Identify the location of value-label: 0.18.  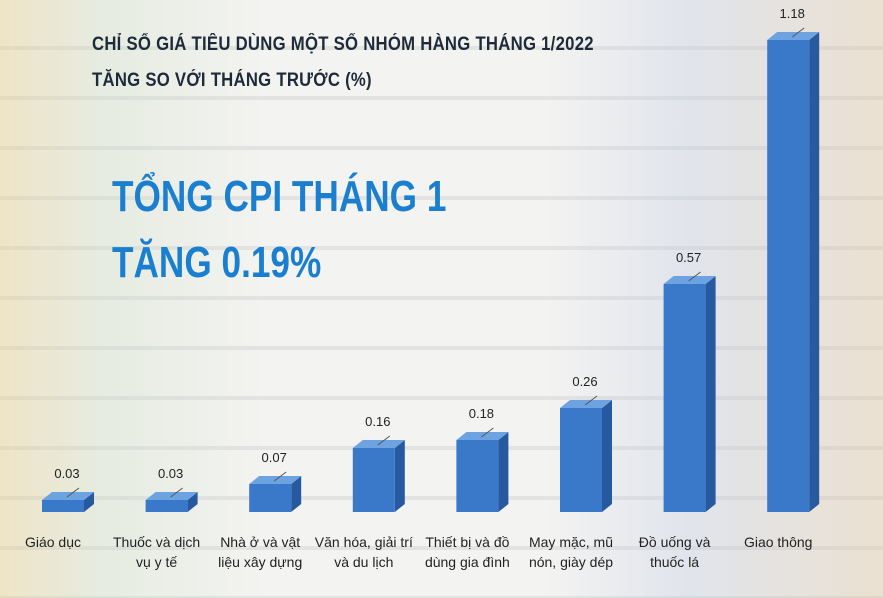
(481, 413).